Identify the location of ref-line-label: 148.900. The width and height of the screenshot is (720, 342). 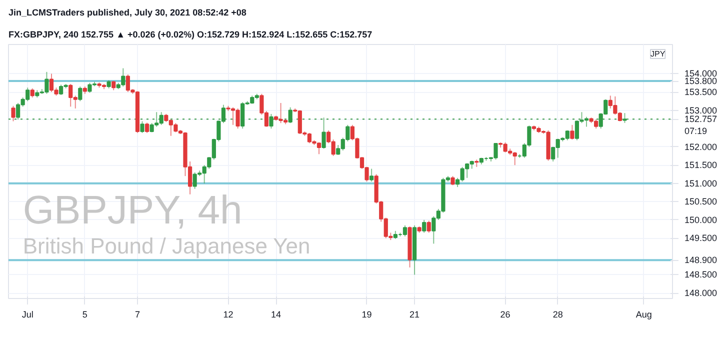
(701, 260).